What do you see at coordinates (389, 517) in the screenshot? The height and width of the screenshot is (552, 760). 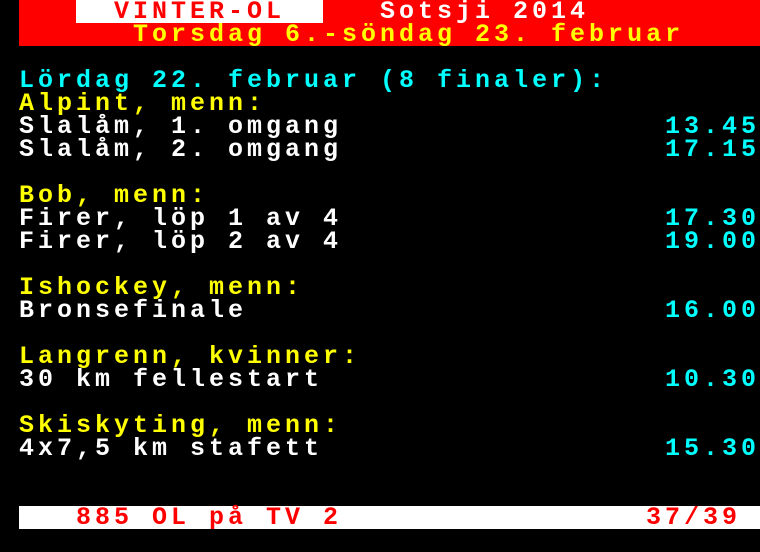 I see `footer-band` at bounding box center [389, 517].